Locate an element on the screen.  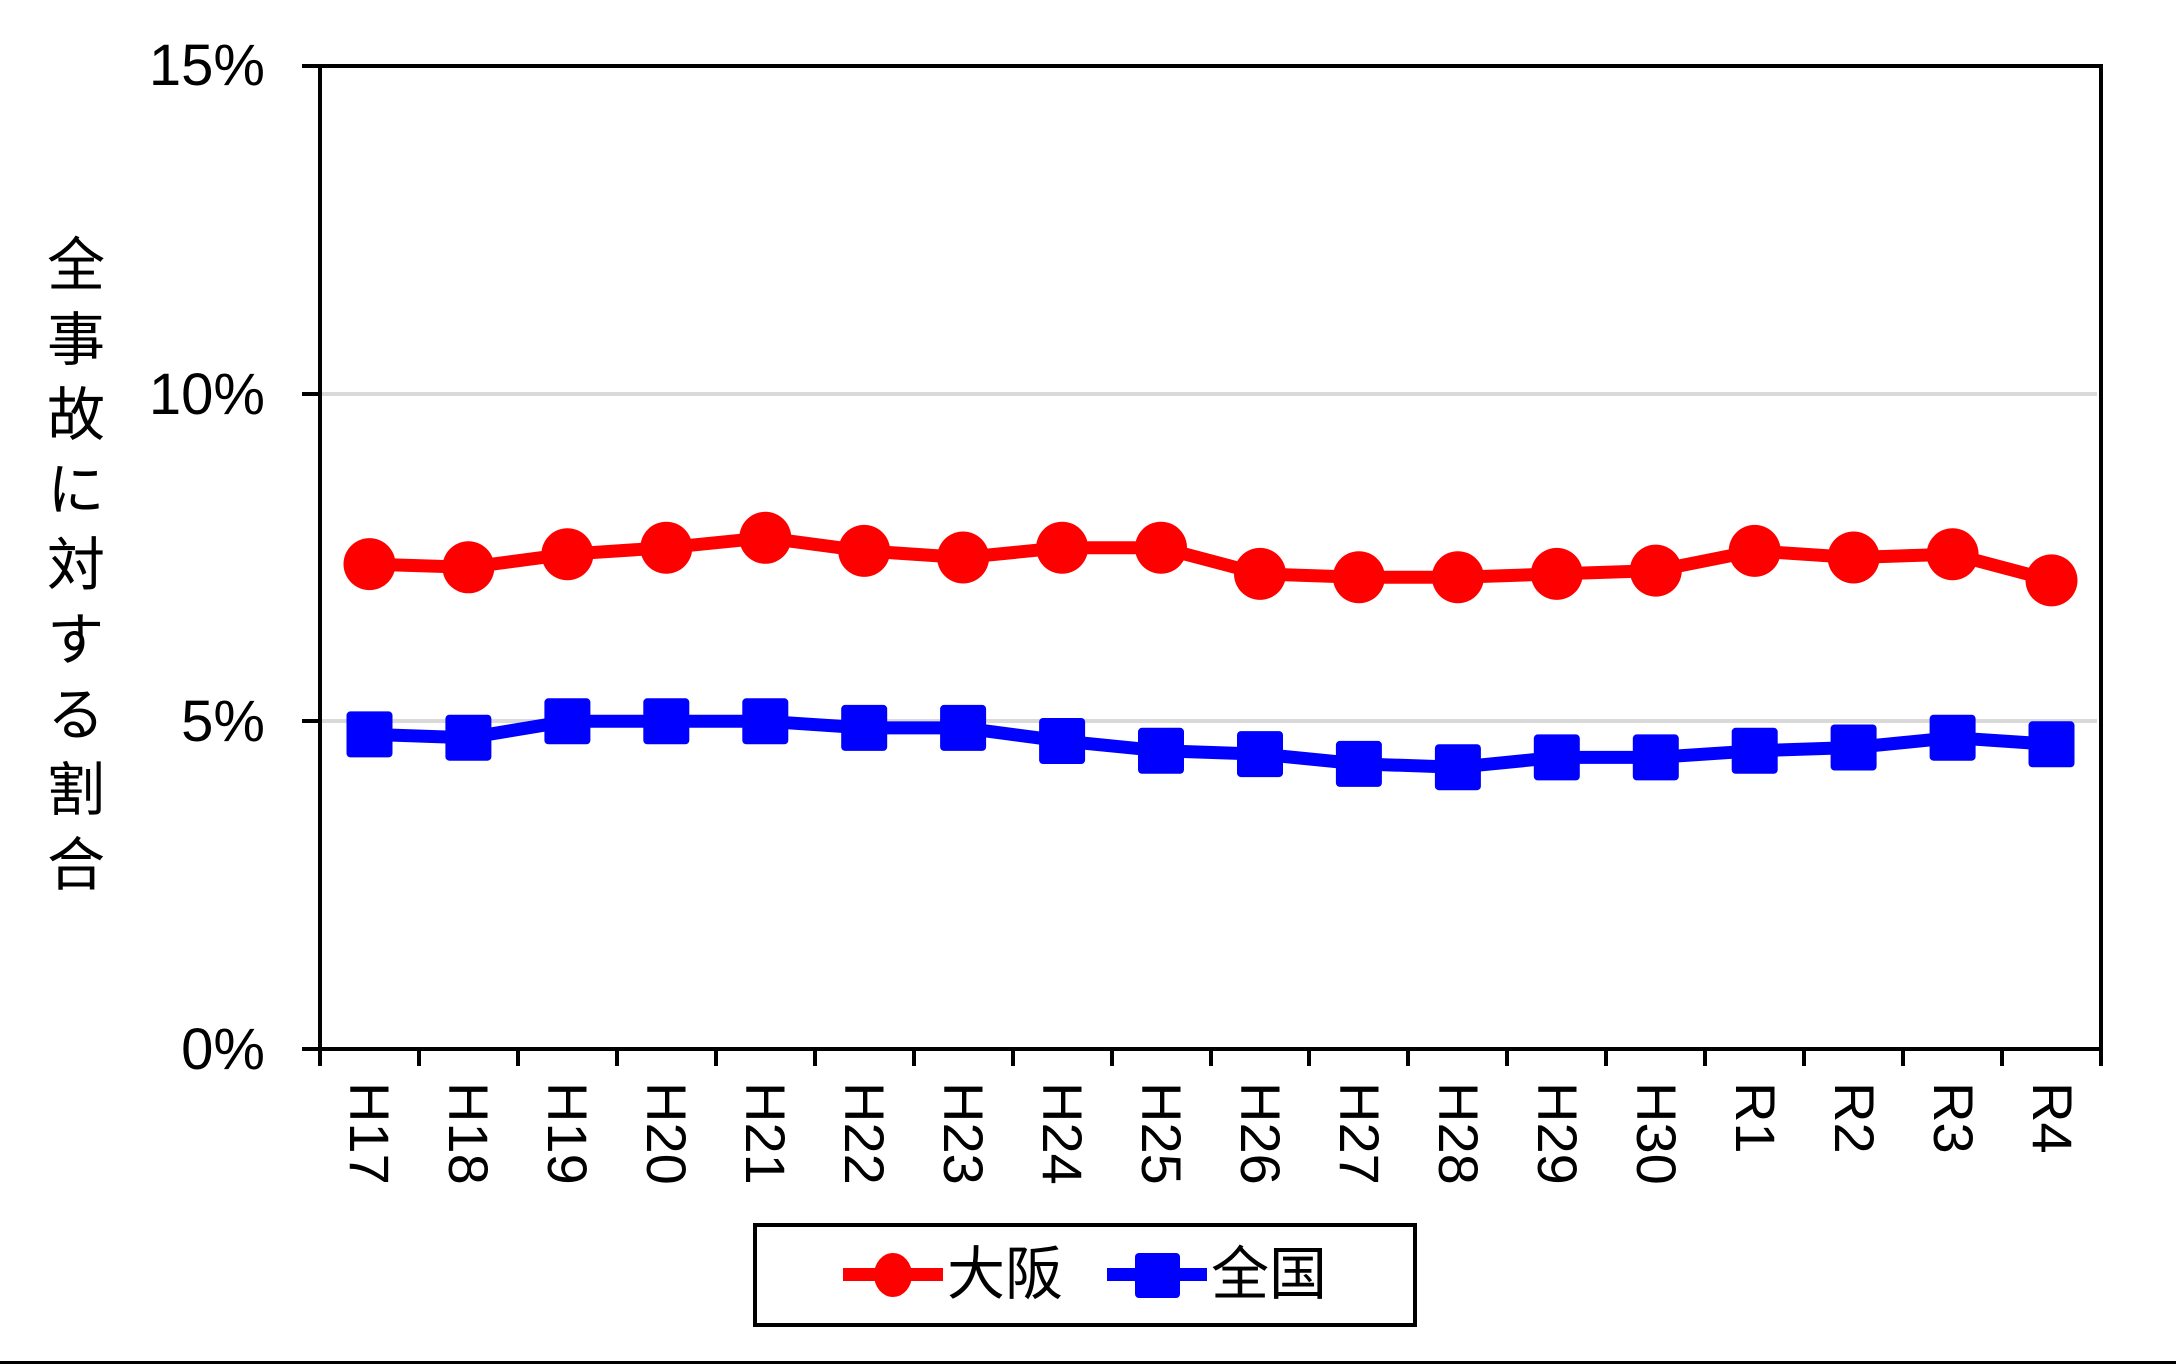
legend-item-osaka: 大阪 is located at coordinates (952, 1274).